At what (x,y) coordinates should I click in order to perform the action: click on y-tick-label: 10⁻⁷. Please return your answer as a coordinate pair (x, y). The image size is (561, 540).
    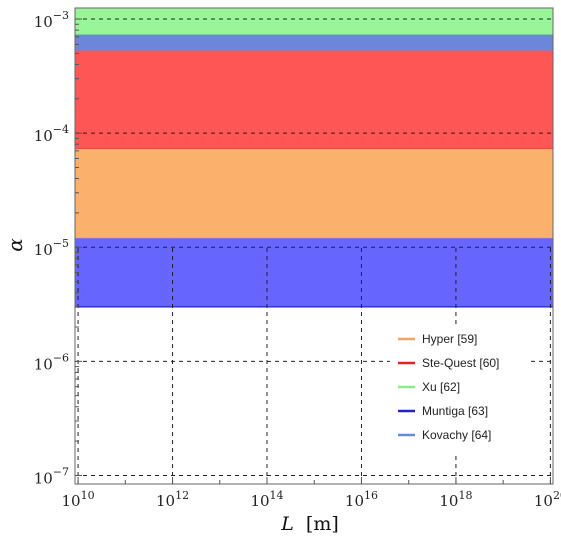
    Looking at the image, I should click on (51, 476).